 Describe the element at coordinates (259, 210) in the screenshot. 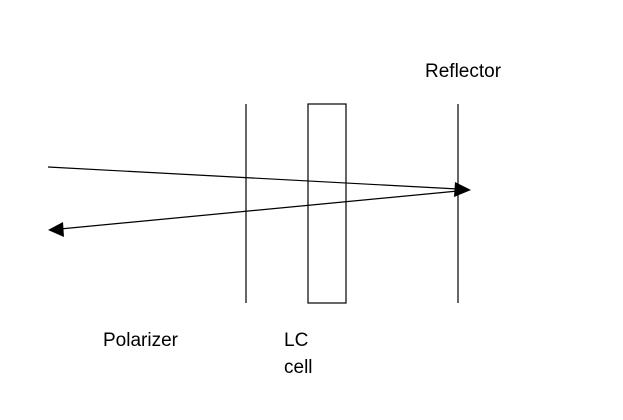

I see `reflected-ray` at that location.